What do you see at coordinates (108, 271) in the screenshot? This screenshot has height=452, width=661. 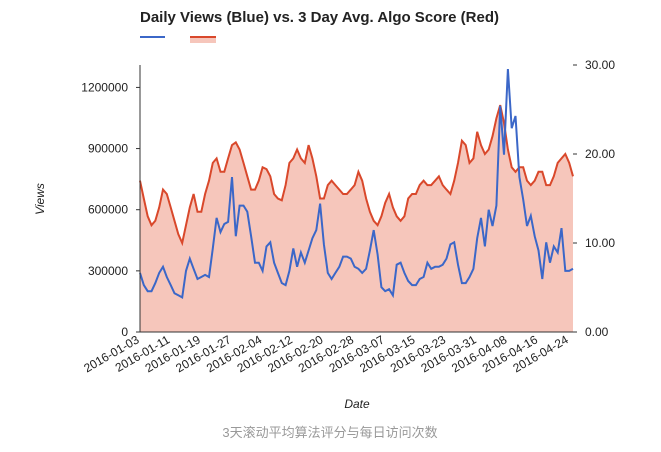 I see `y-tick-label: 300000` at bounding box center [108, 271].